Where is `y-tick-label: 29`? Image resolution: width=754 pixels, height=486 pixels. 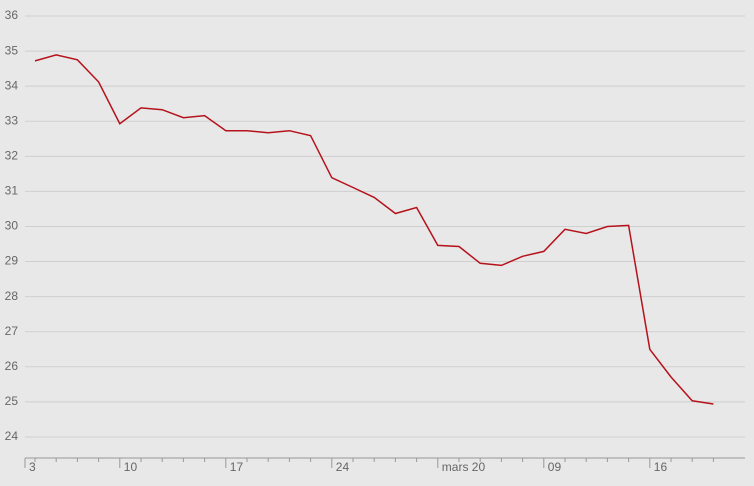 y-tick-label: 29 is located at coordinates (12, 261).